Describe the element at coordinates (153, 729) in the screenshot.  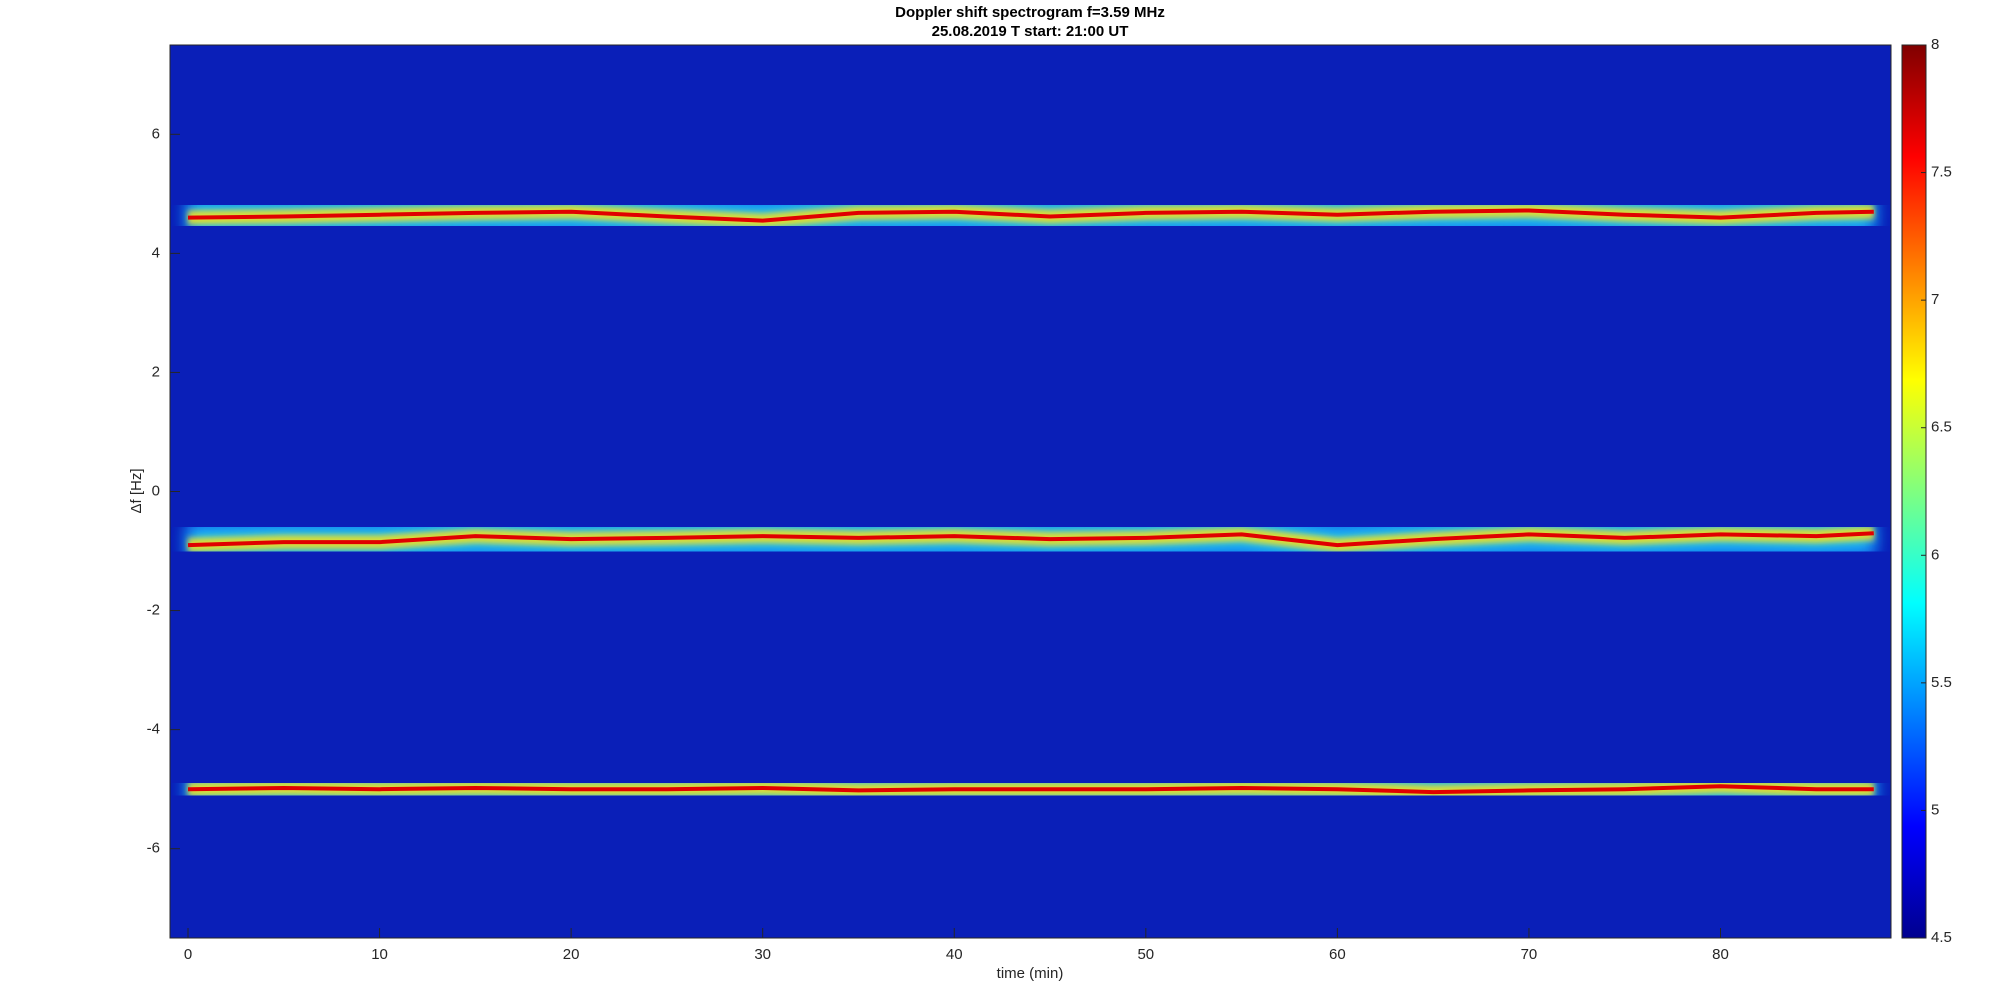
I see `y-tick-label: -4` at that location.